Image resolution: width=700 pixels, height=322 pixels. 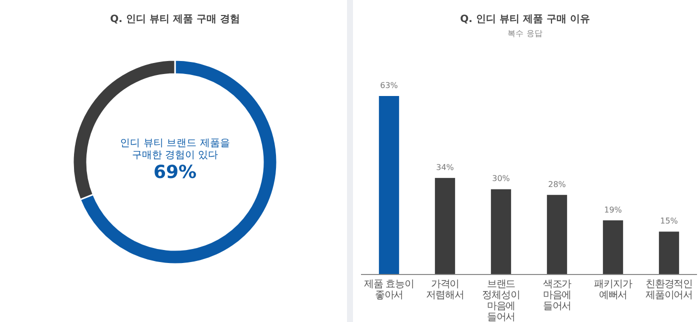 What do you see at coordinates (557, 295) in the screenshot?
I see `x-tick-label: 색조가 마음에 들어서` at bounding box center [557, 295].